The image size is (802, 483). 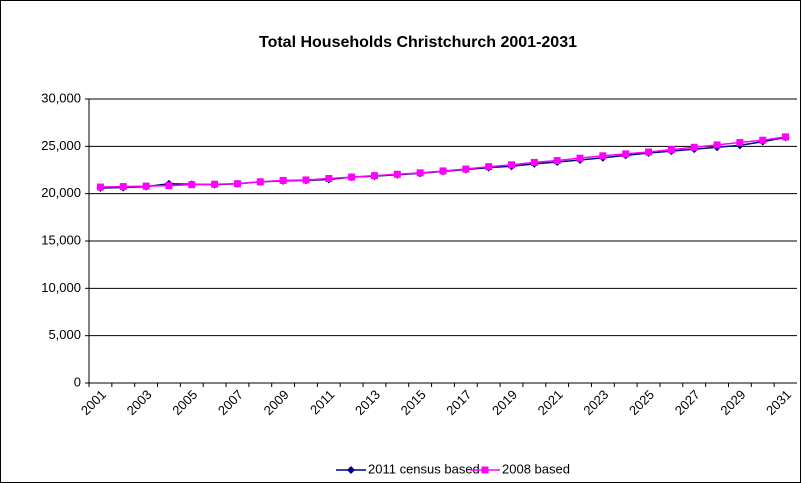 I want to click on legend-label: 2008 based, so click(x=536, y=468).